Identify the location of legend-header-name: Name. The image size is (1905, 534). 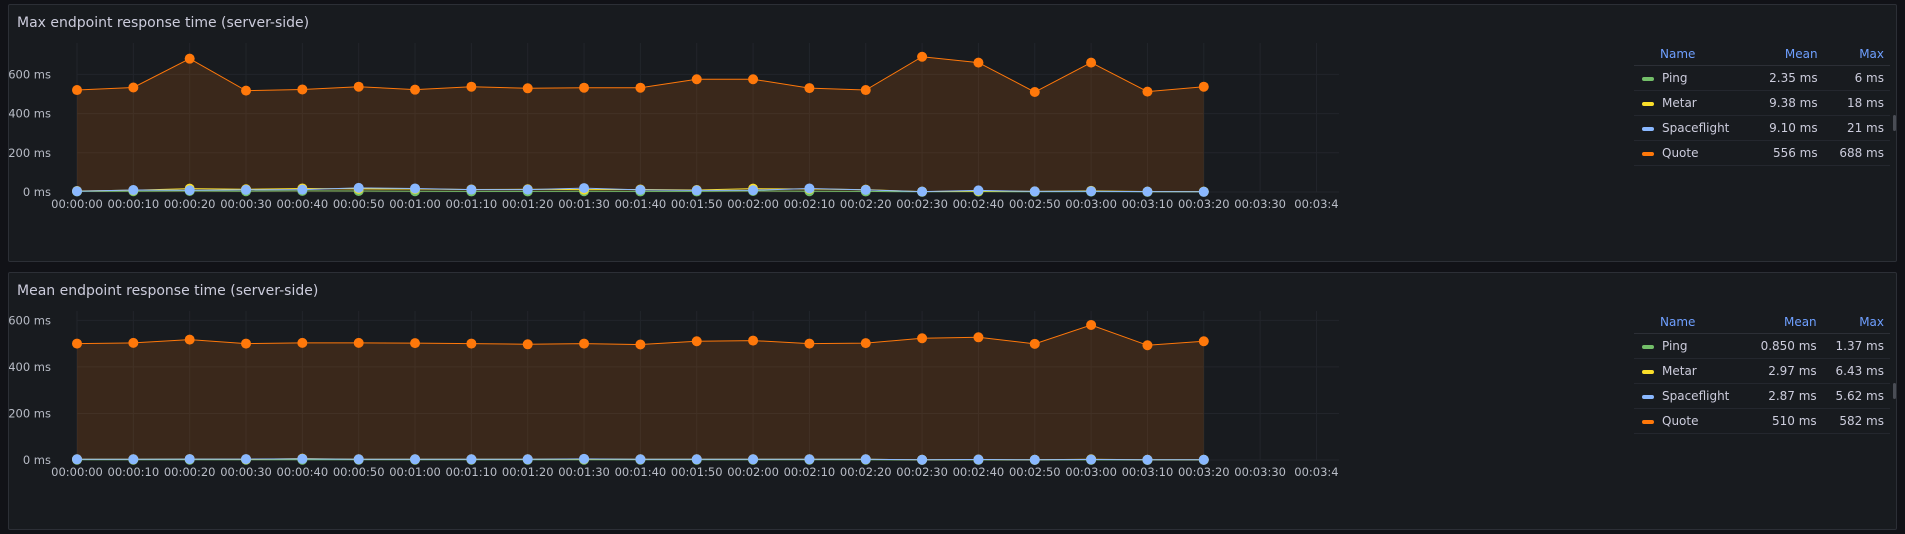
(1690, 323).